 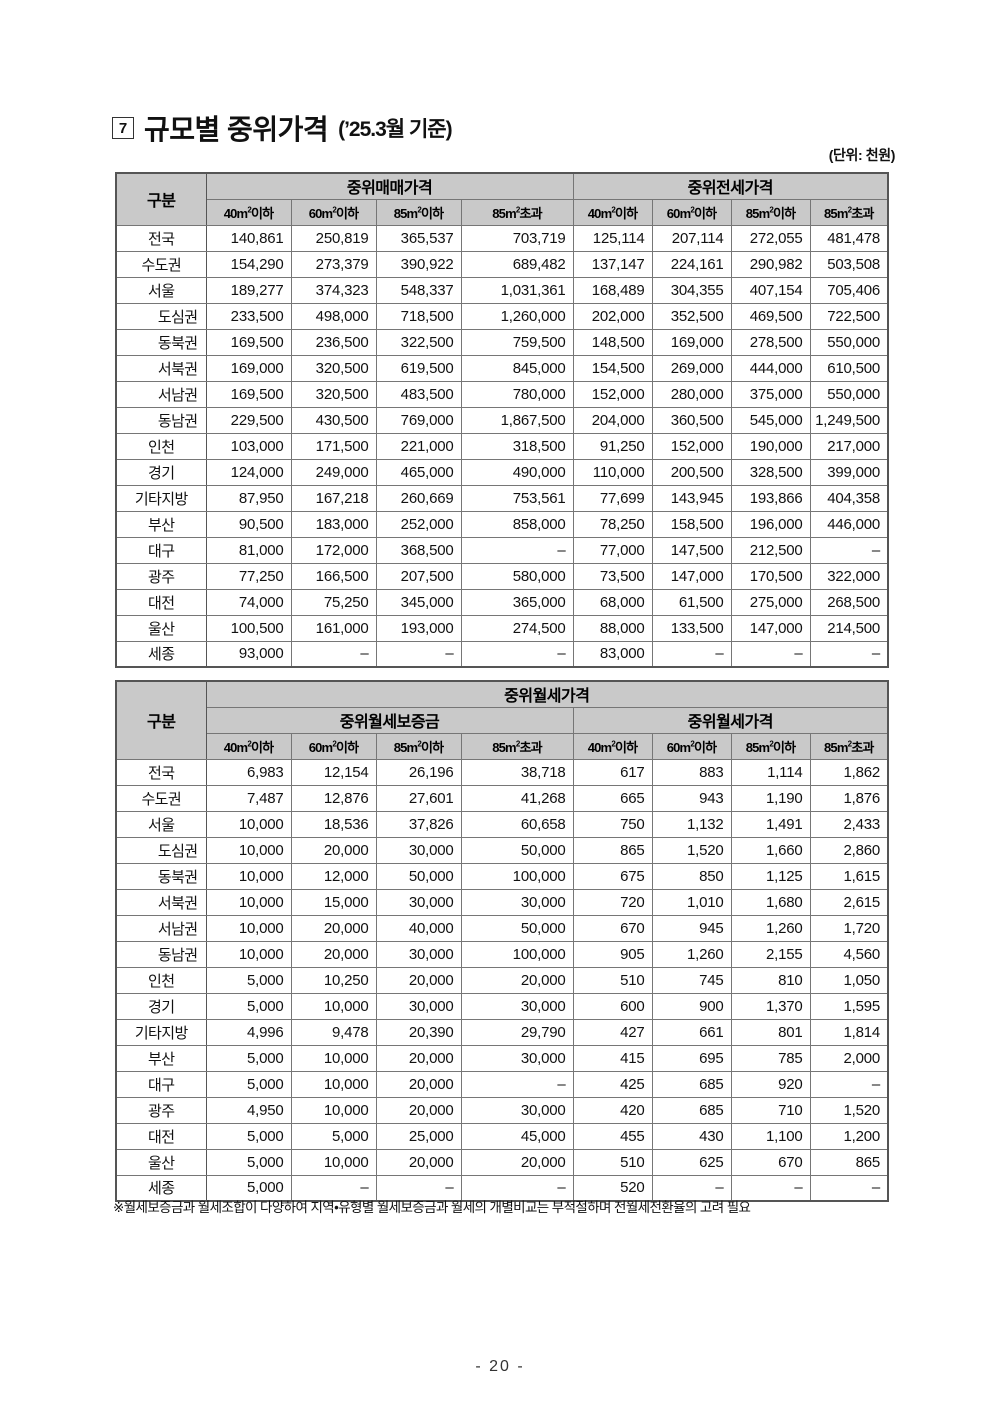 I want to click on cell-6-1: 320,500, so click(x=333, y=394).